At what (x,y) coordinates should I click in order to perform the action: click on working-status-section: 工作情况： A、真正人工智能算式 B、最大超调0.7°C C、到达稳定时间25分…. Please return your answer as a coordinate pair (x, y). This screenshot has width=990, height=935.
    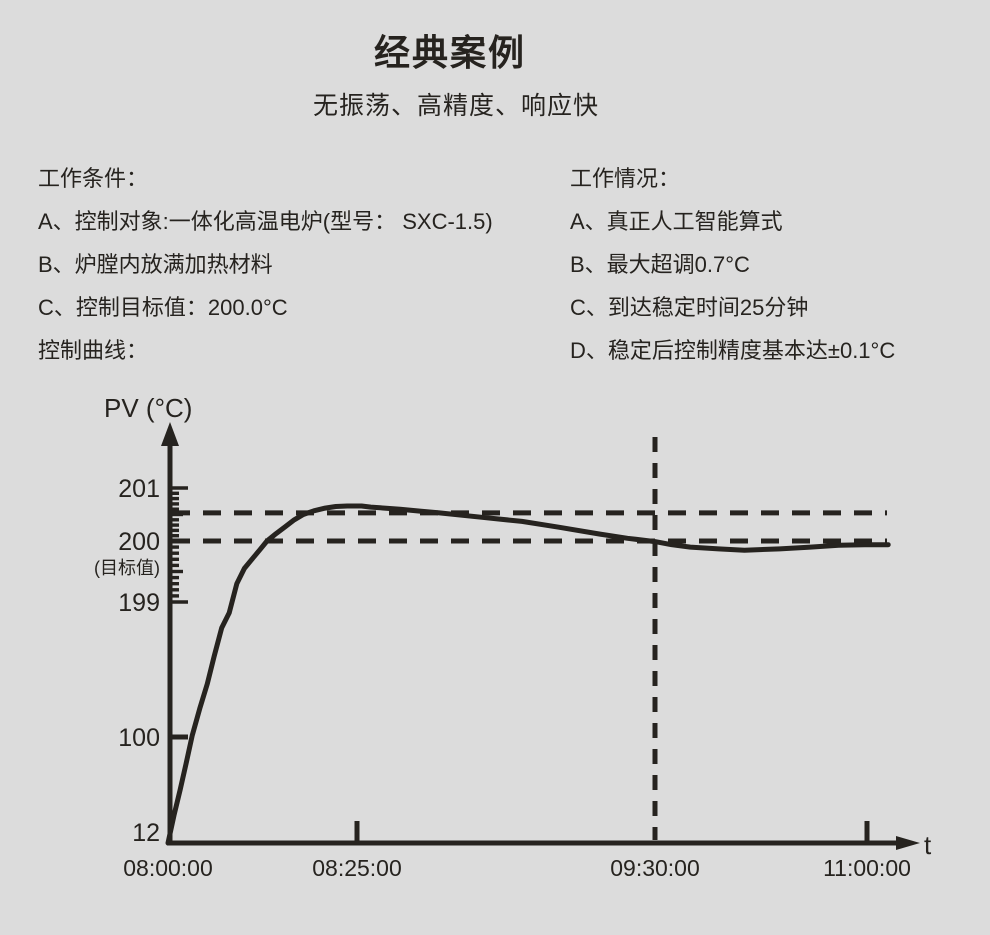
    Looking at the image, I should click on (780, 264).